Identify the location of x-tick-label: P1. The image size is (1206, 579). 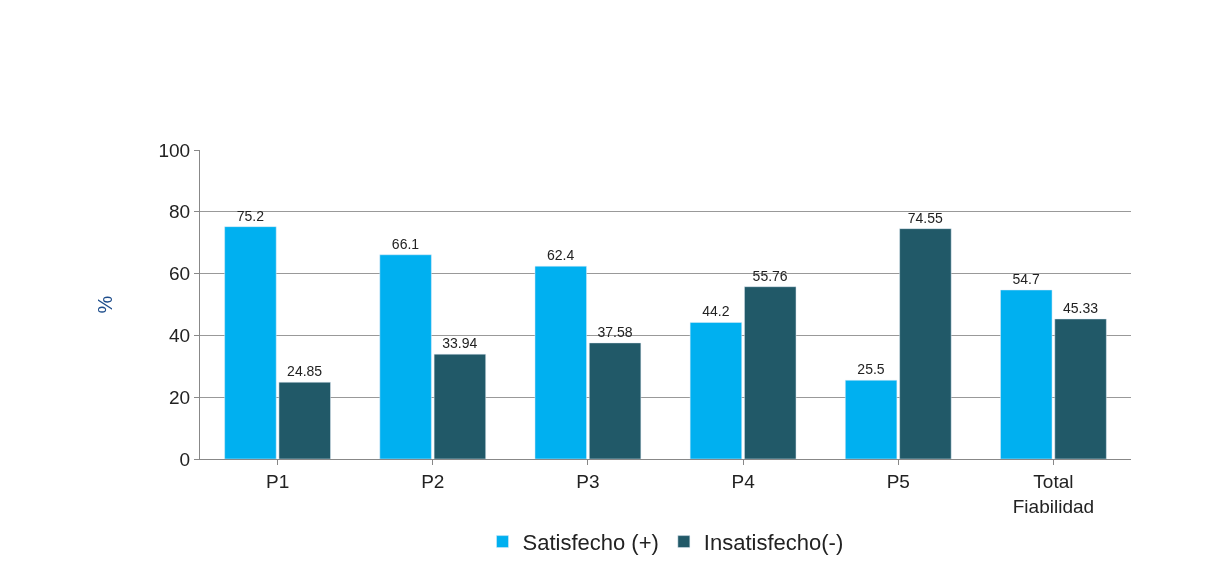
(277, 481).